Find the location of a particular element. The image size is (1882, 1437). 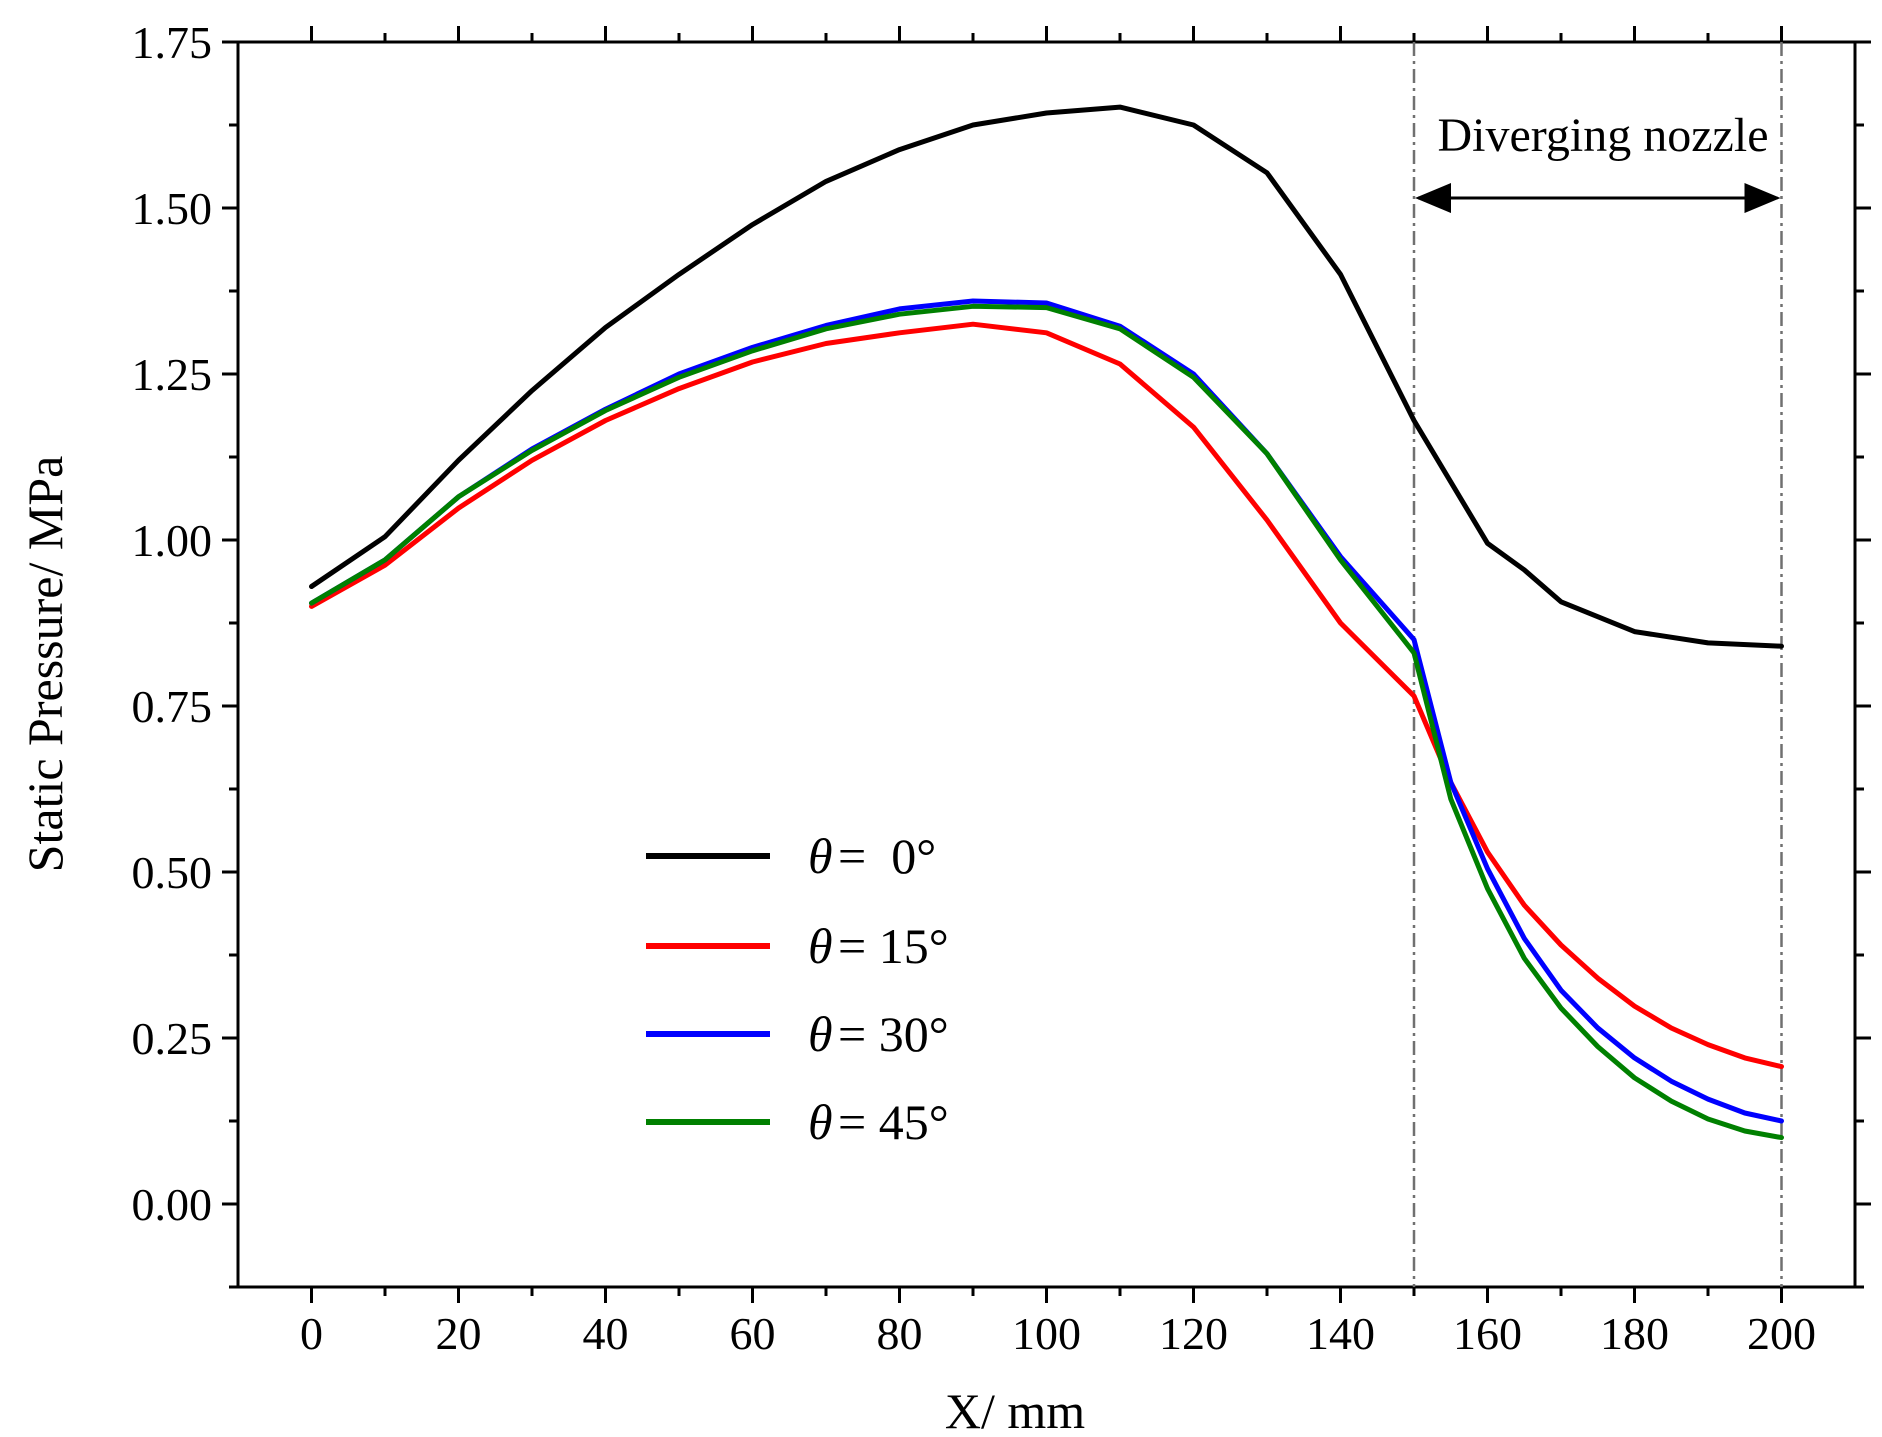

x-tick-label: 80 is located at coordinates (900, 1333).